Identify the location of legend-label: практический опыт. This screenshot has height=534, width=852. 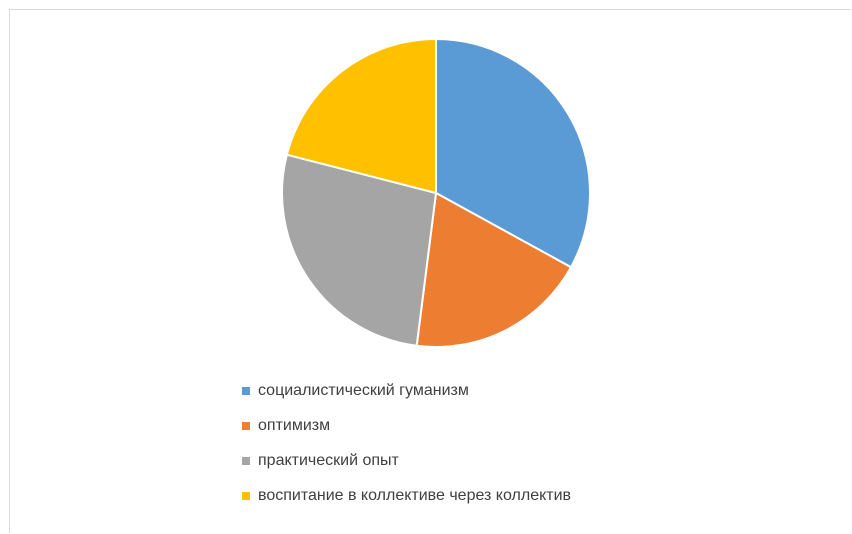
(328, 460).